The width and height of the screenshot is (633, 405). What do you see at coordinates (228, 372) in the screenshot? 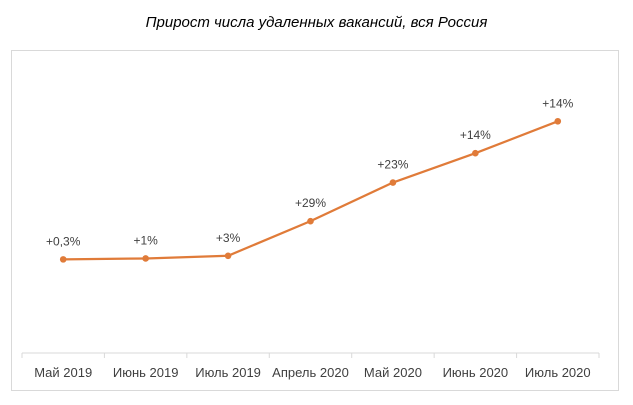
I see `x-tick-label: Июль 2019` at bounding box center [228, 372].